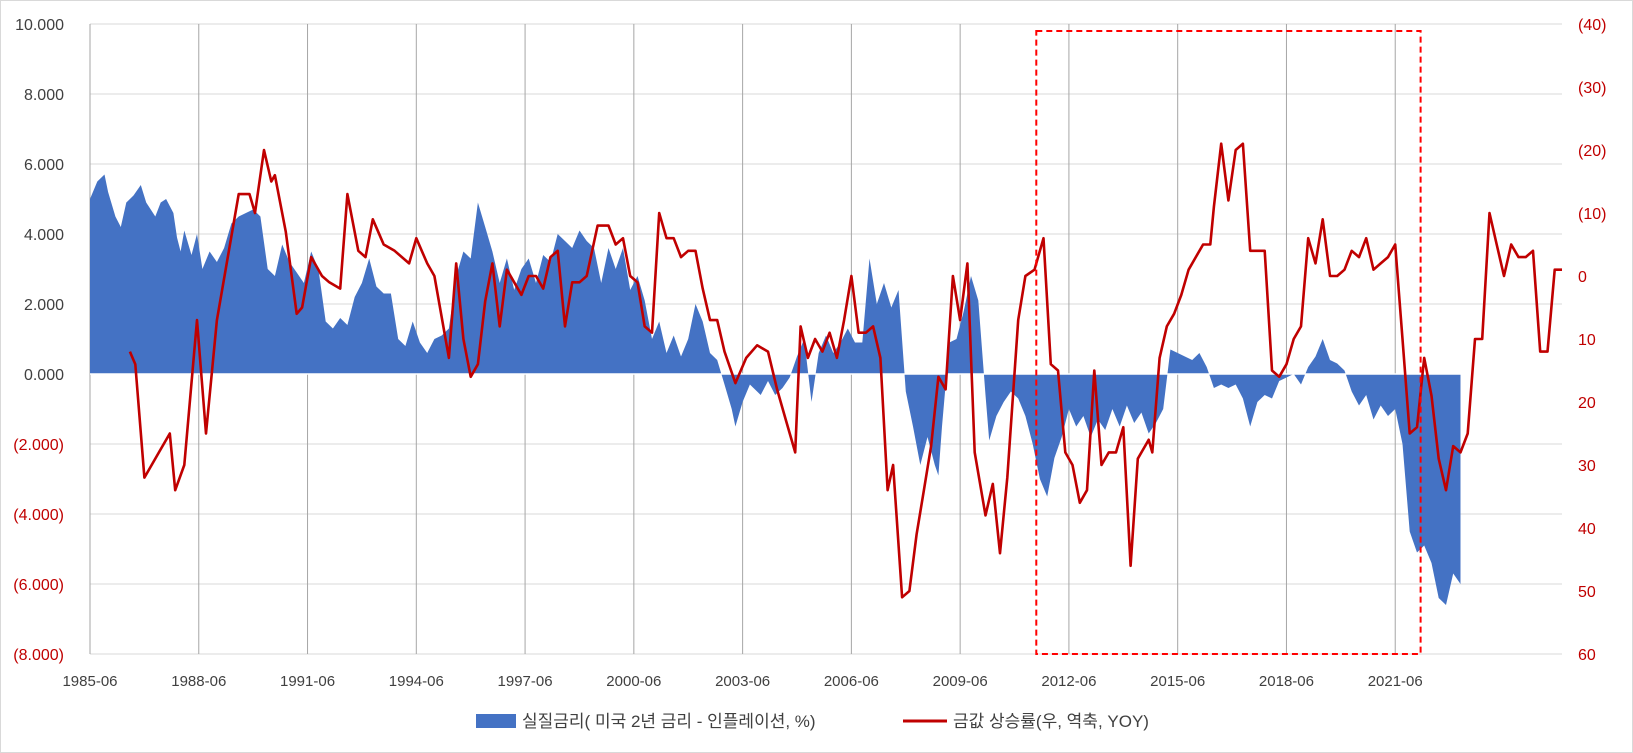 The height and width of the screenshot is (753, 1633). What do you see at coordinates (44, 95) in the screenshot?
I see `left-axis-tick-label: 8.000` at bounding box center [44, 95].